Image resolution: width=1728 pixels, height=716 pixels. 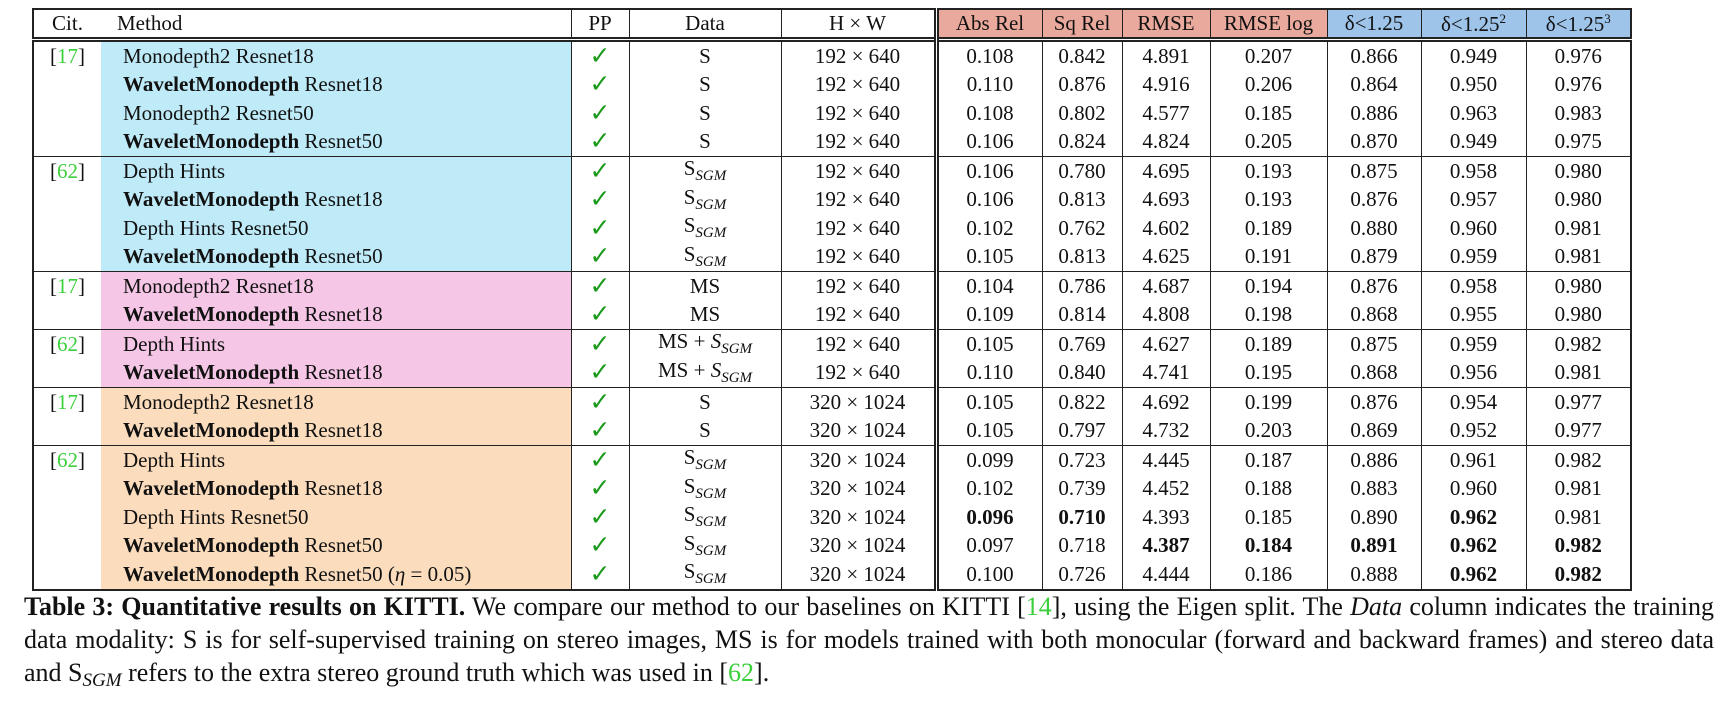 I want to click on d3-cell: 0.981, so click(x=1578, y=488).